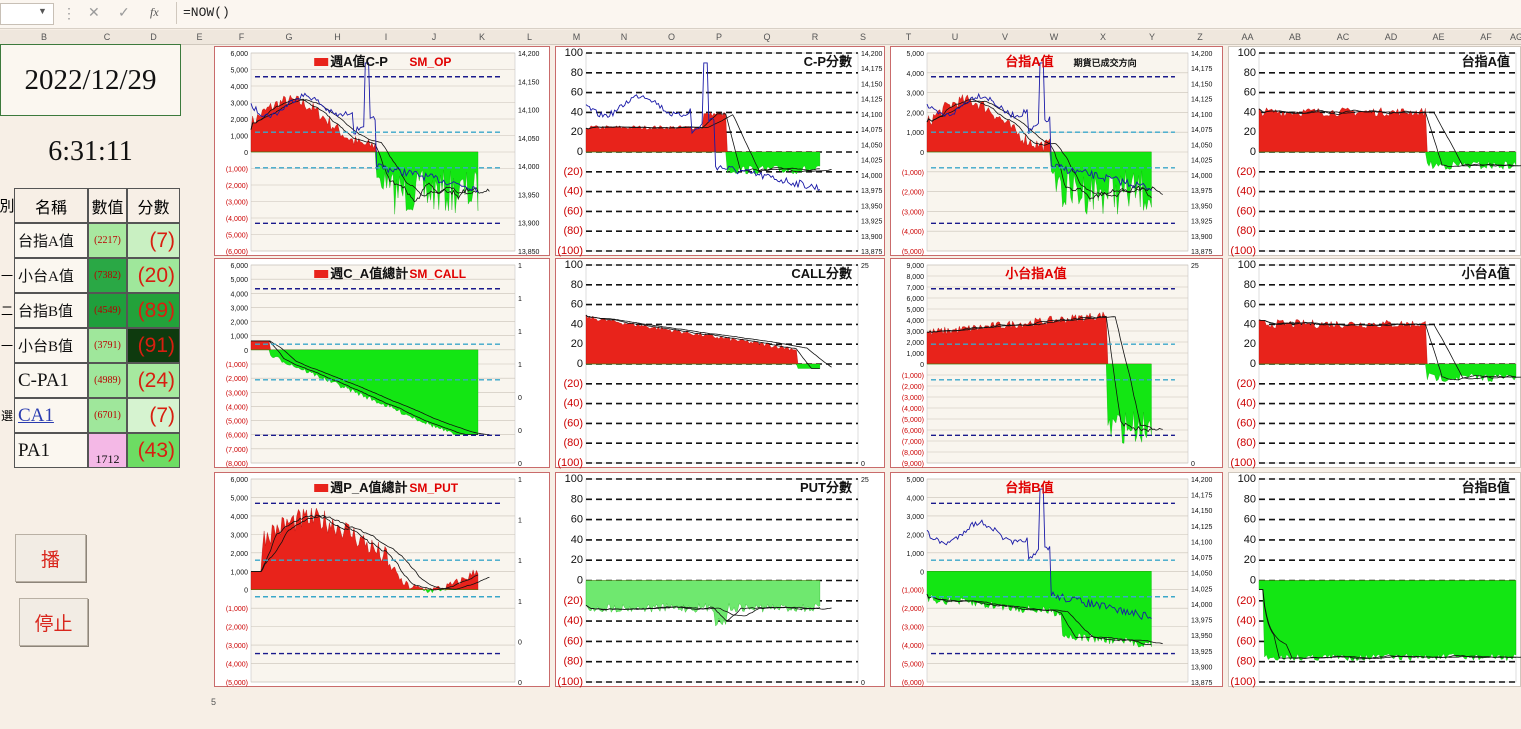 This screenshot has width=1521, height=729. I want to click on date-cell: 2022/12/29, so click(90, 80).